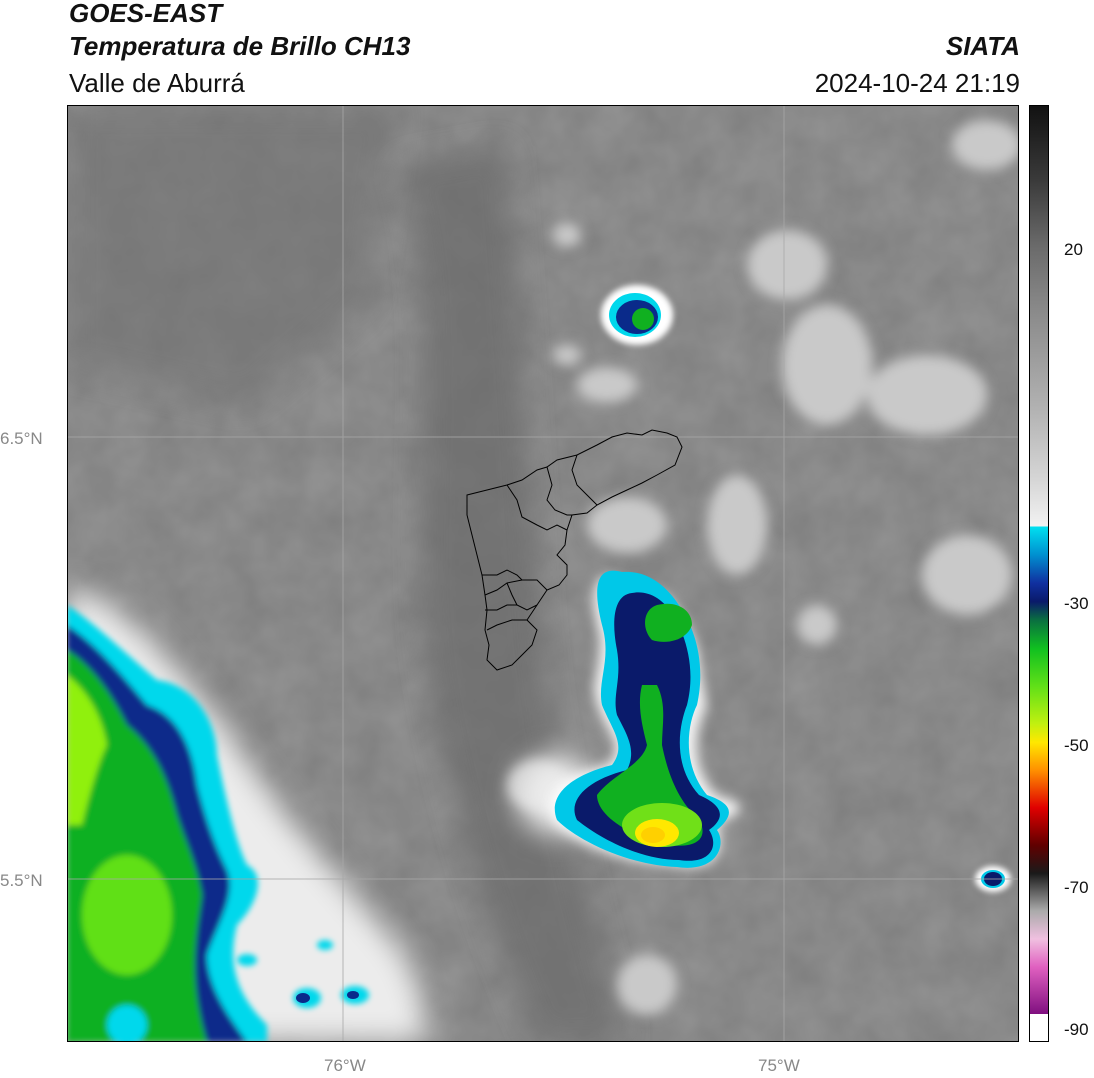  I want to click on colorbar-tick: -50, so click(1076, 745).